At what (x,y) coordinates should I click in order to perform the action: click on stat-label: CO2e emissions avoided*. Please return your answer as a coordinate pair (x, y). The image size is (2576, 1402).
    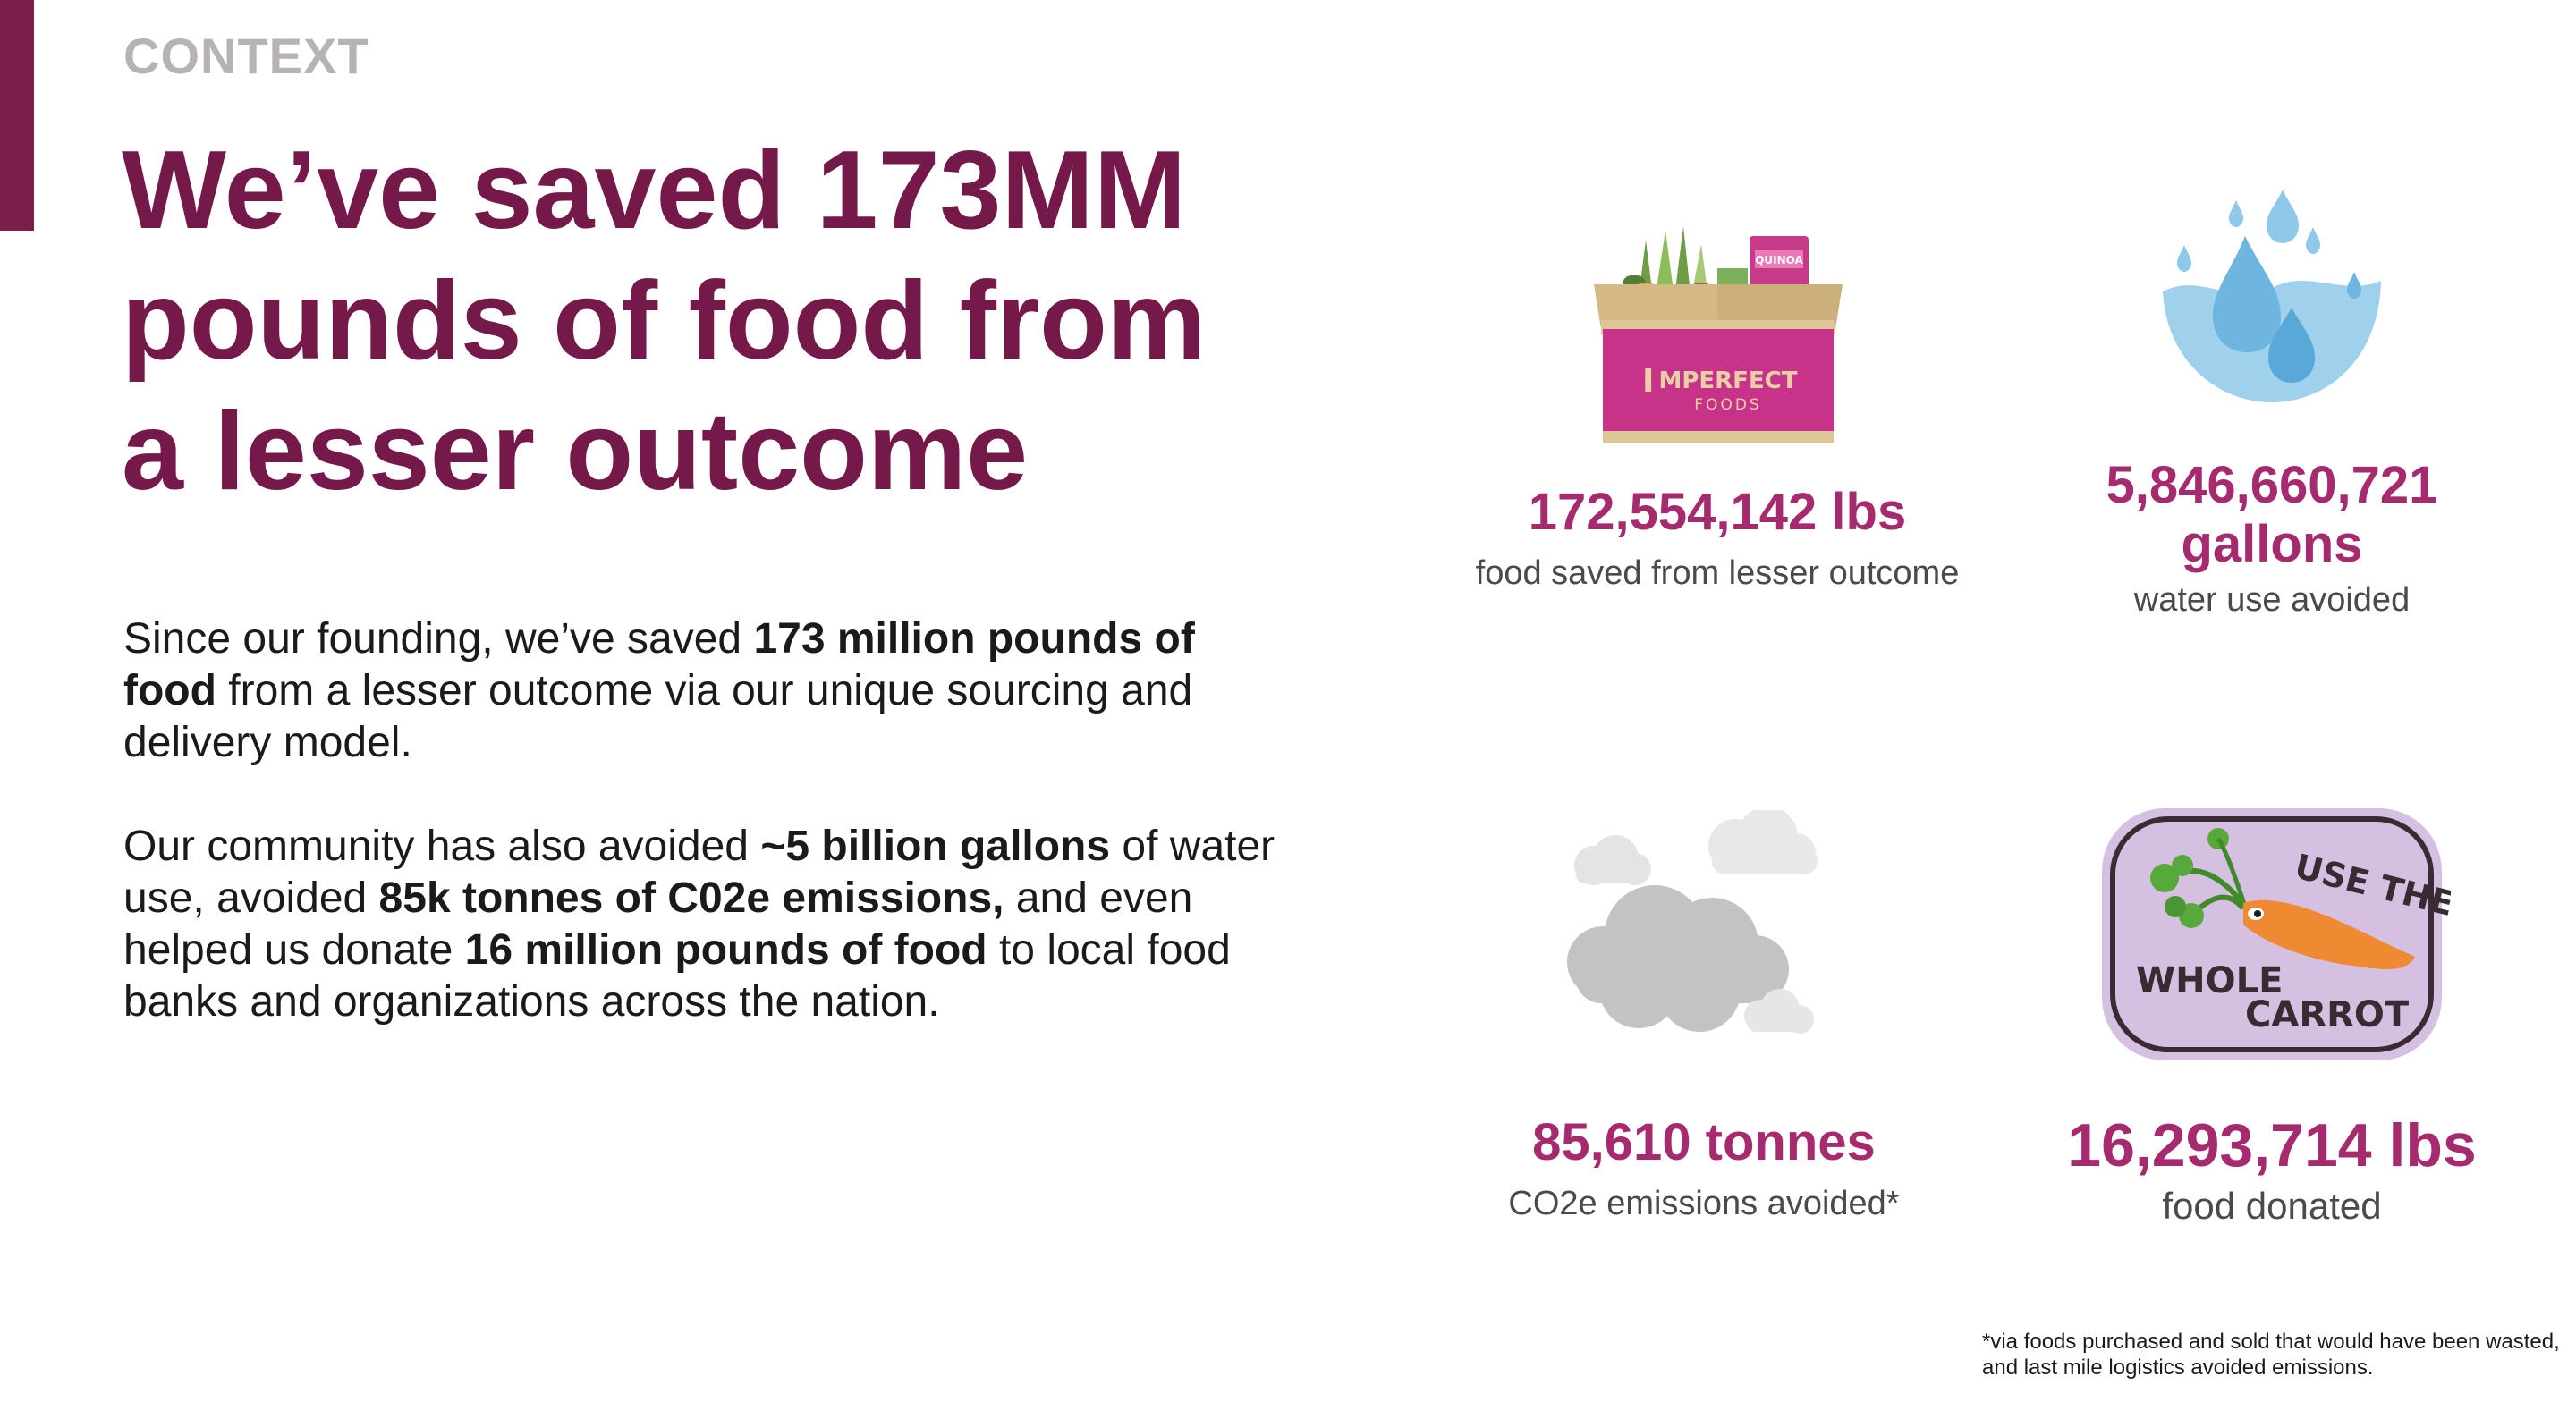
    Looking at the image, I should click on (1704, 1203).